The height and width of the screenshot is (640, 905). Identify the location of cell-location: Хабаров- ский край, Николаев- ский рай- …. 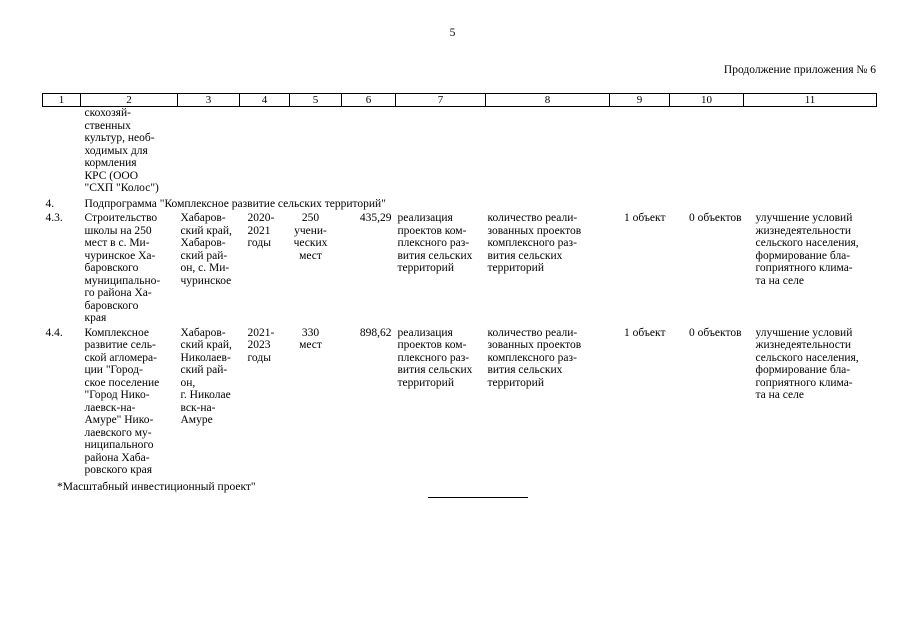
(206, 376).